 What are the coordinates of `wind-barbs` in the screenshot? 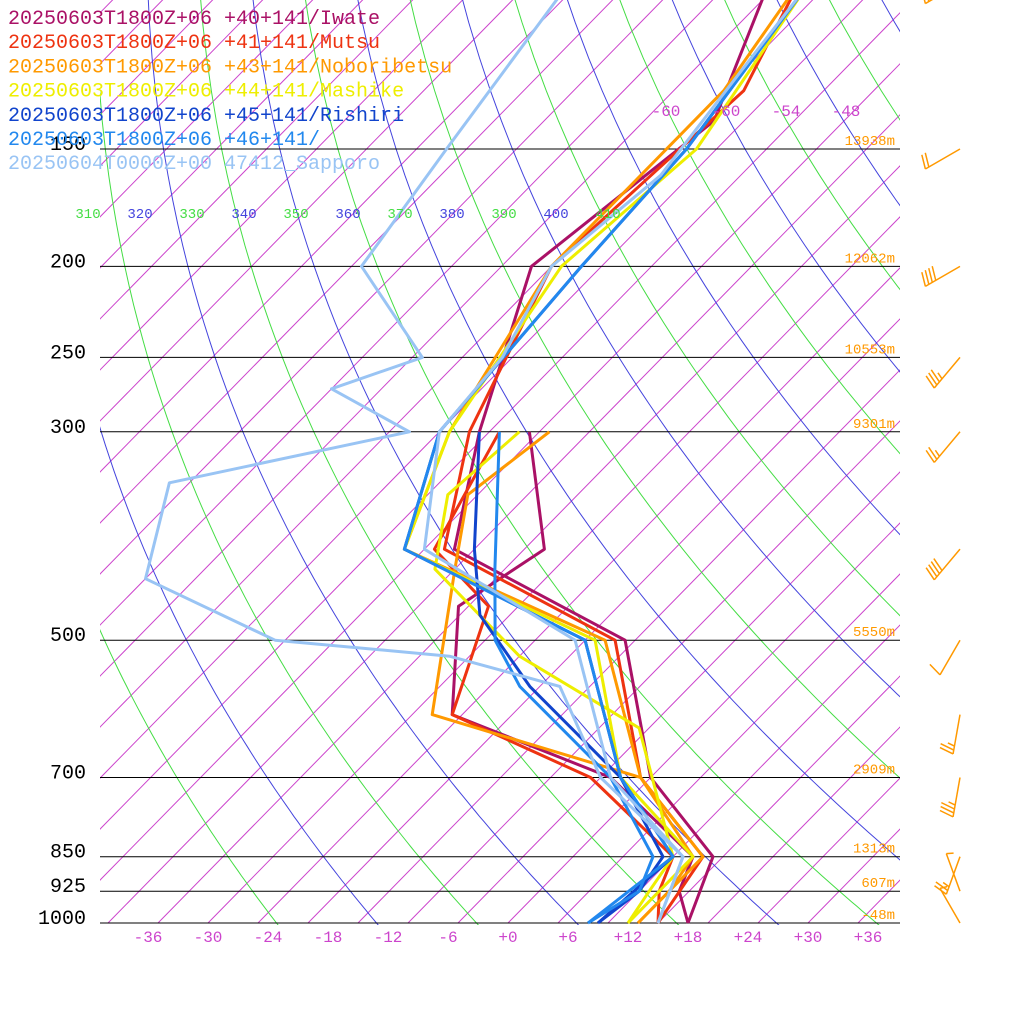 It's located at (941, 462).